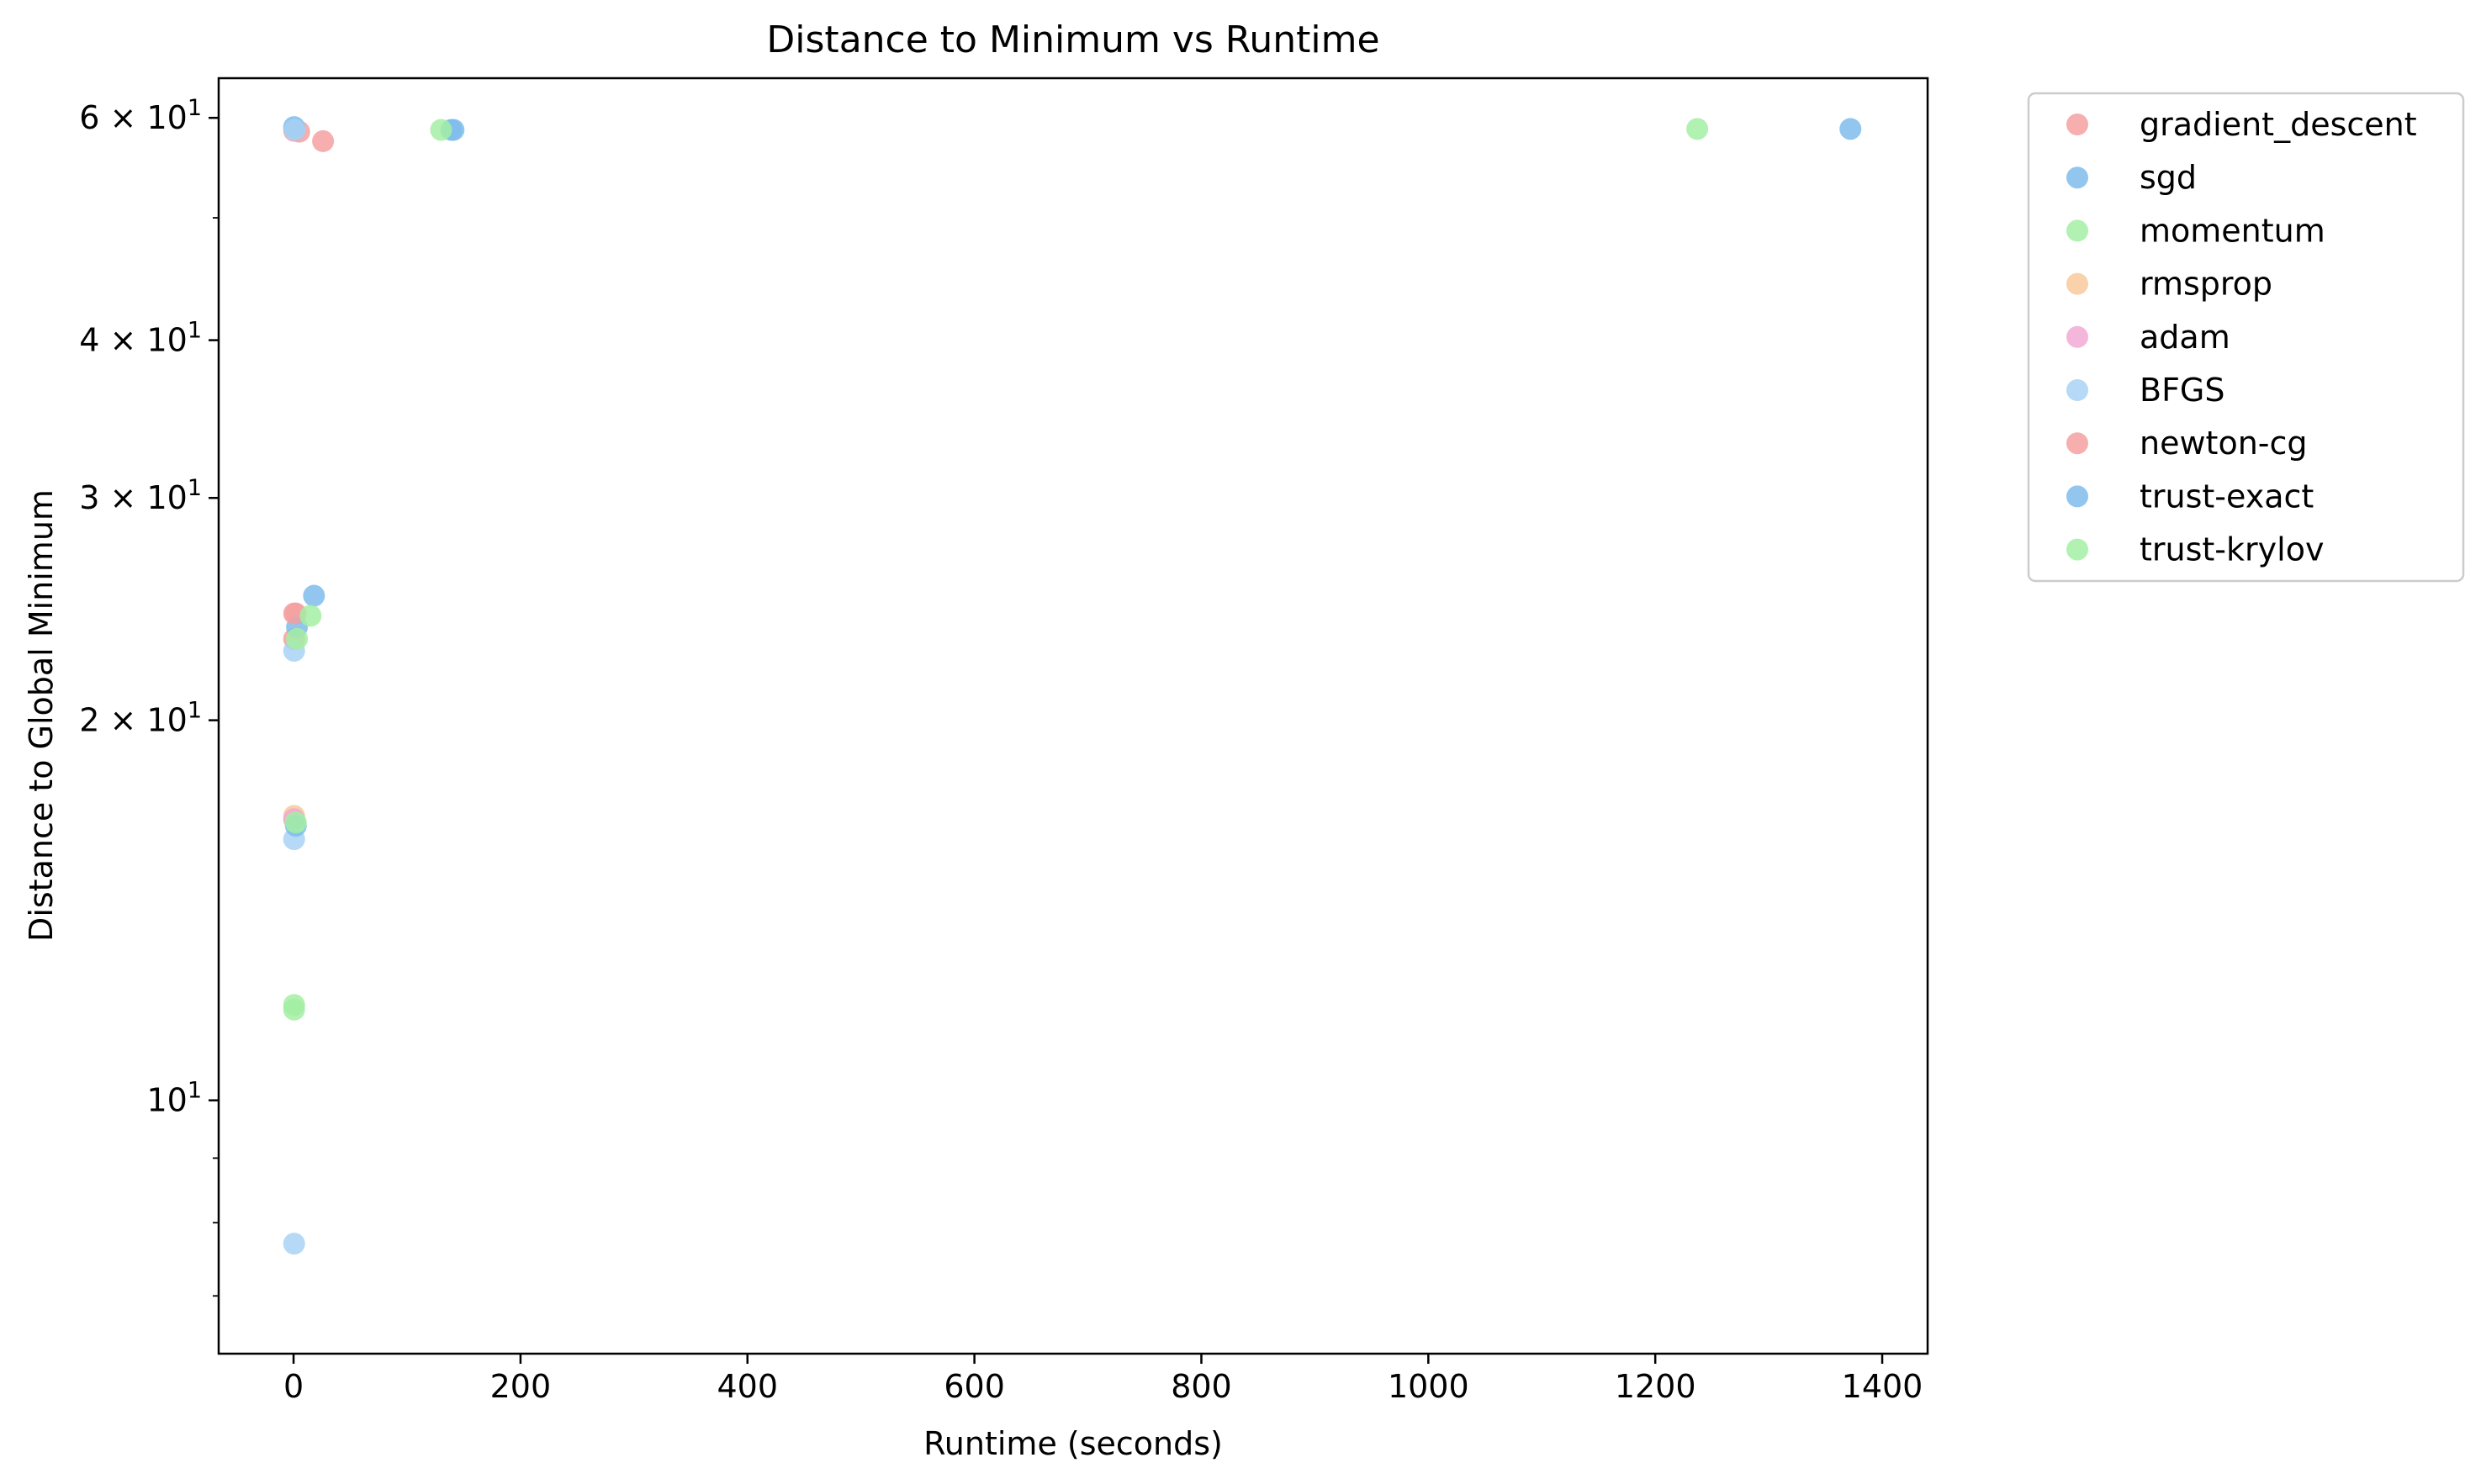  I want to click on x-tick-label: 1400, so click(1882, 1386).